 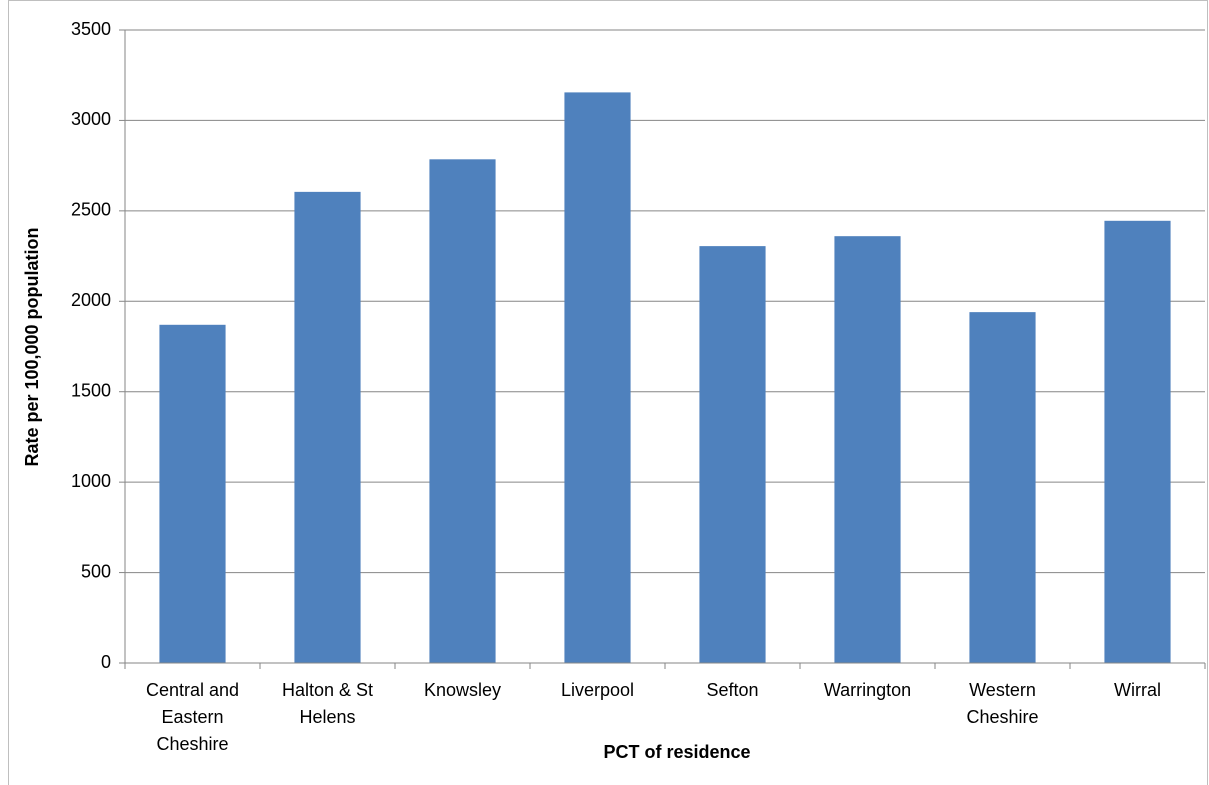 What do you see at coordinates (327, 703) in the screenshot?
I see `x-tick-label: Halton & St Helens` at bounding box center [327, 703].